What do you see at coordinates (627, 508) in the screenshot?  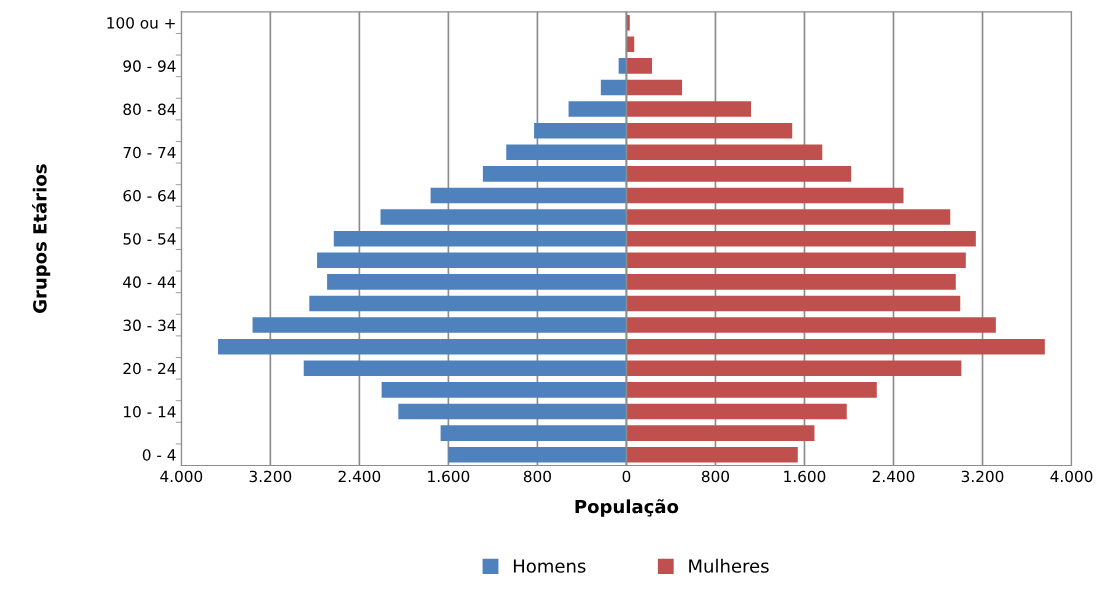 I see `x-axis-title: População` at bounding box center [627, 508].